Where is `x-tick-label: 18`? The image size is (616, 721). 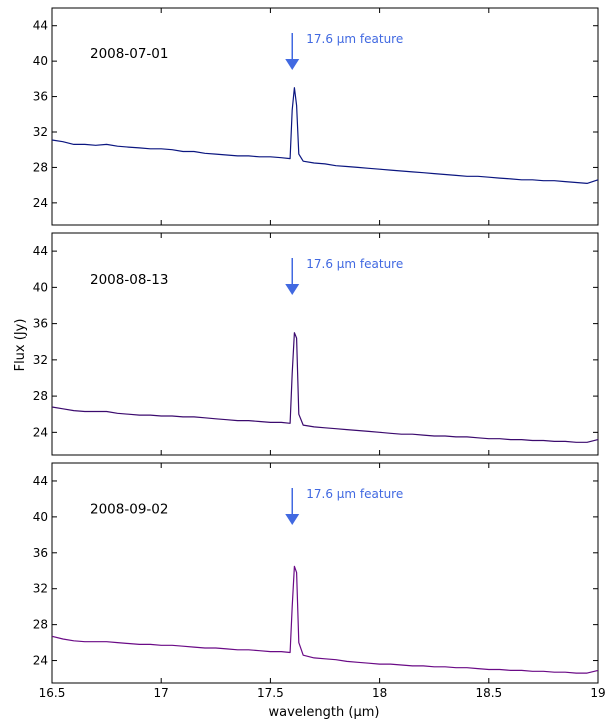
x-tick-label: 18 is located at coordinates (379, 693).